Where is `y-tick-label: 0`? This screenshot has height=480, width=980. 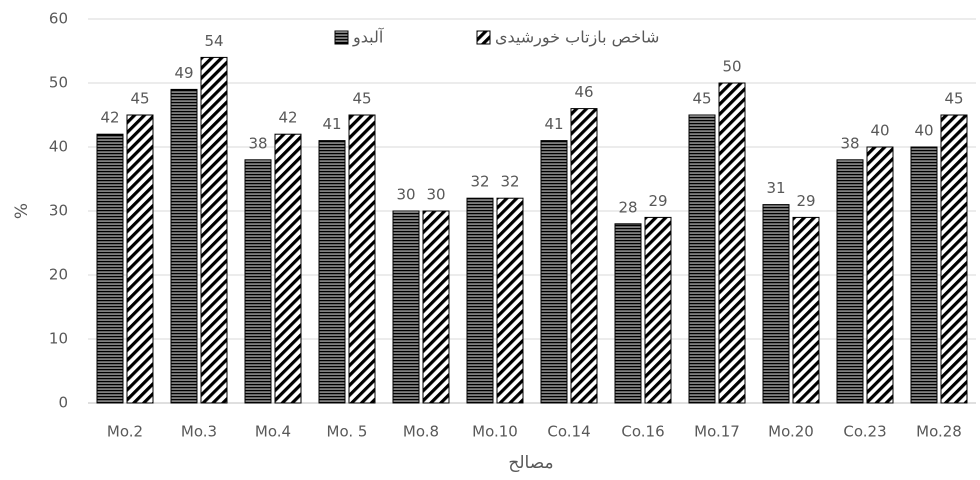
y-tick-label: 0 is located at coordinates (63, 403).